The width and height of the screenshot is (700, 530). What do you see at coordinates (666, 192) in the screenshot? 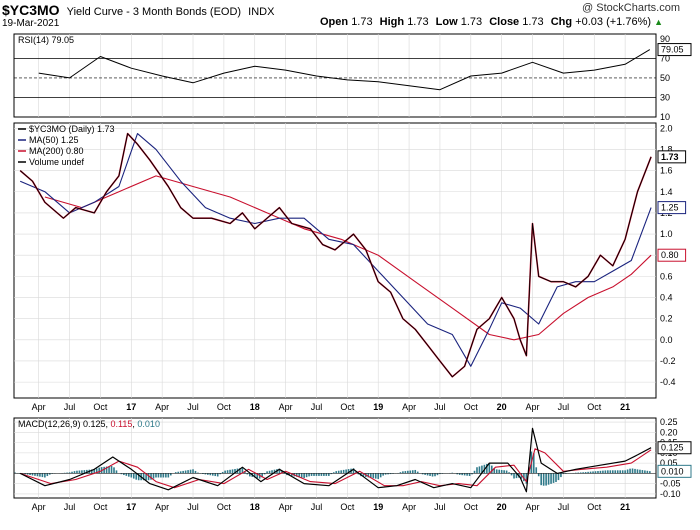
I see `price-ytick-label: 1.4` at bounding box center [666, 192].